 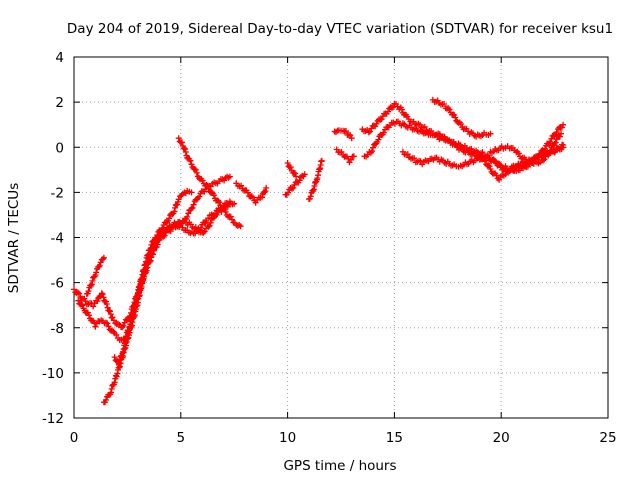 What do you see at coordinates (181, 438) in the screenshot?
I see `x-tick-label: 5` at bounding box center [181, 438].